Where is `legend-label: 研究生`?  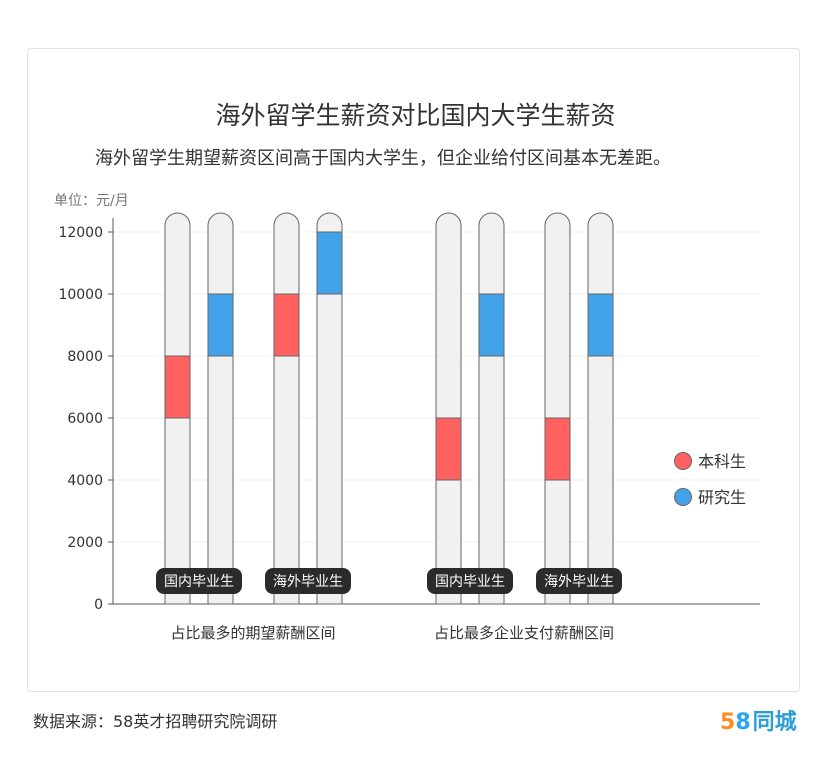
legend-label: 研究生 is located at coordinates (722, 497).